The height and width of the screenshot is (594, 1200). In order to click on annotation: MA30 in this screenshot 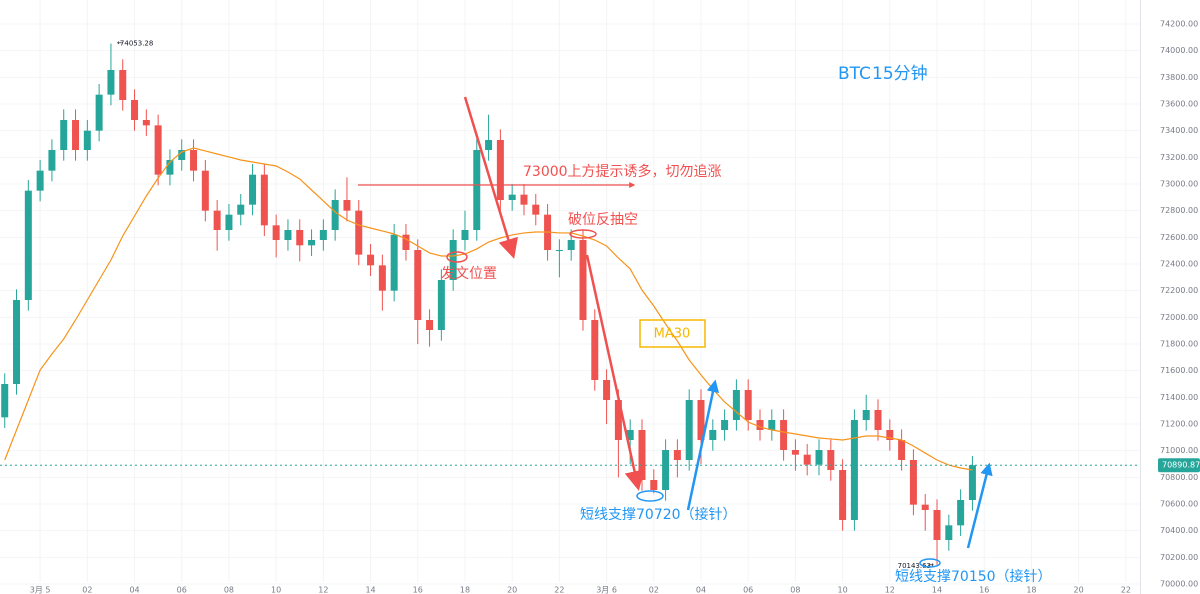, I will do `click(672, 334)`.